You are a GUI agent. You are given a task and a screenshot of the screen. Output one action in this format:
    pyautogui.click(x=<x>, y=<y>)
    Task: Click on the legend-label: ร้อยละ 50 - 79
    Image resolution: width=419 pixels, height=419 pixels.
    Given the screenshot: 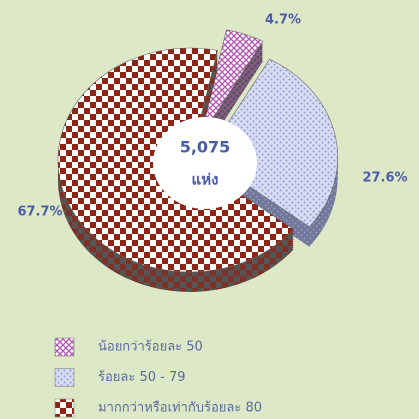 What is the action you would take?
    pyautogui.click(x=142, y=377)
    